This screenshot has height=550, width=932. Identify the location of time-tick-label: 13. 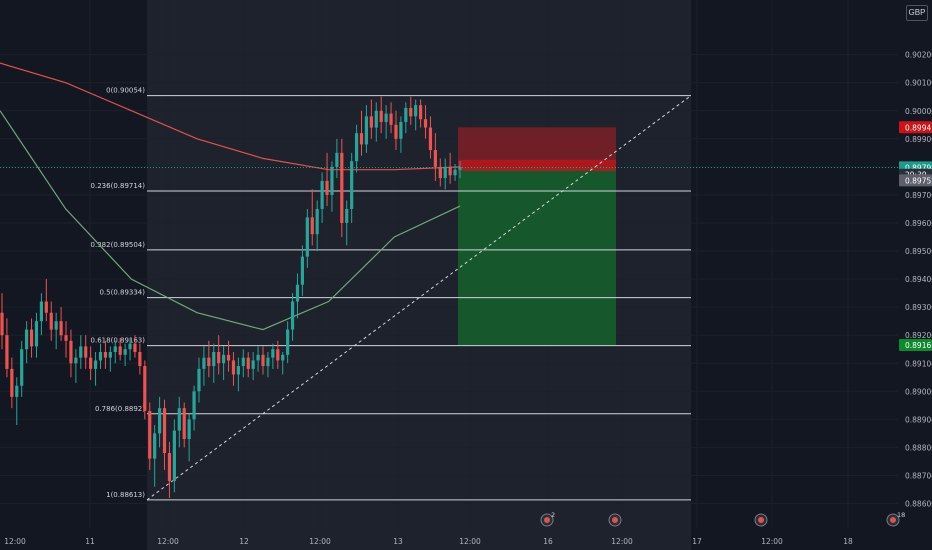
(398, 541).